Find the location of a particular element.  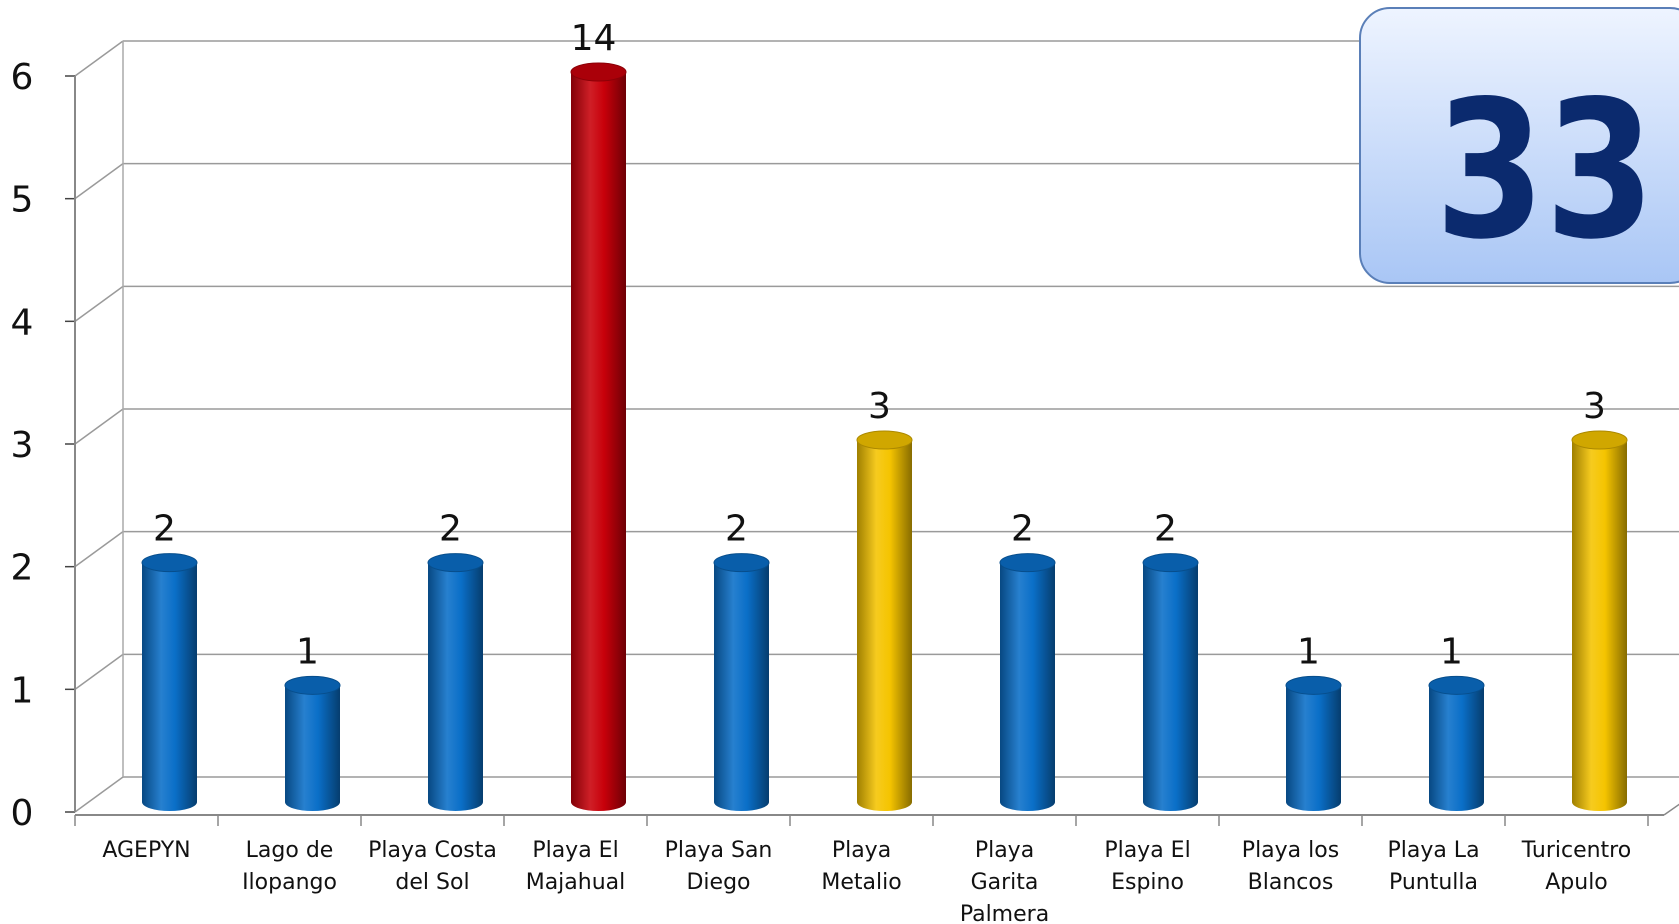

bar-agepyn is located at coordinates (169, 682).